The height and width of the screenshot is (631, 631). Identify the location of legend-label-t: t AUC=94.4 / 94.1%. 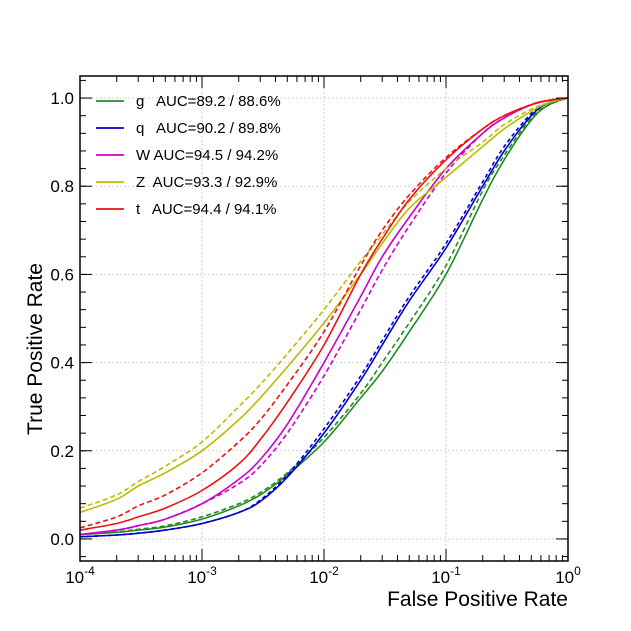
(206, 209).